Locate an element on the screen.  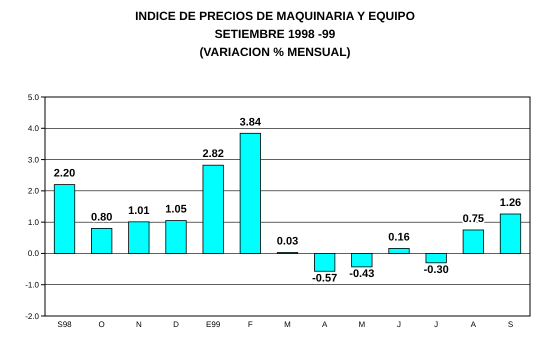
chart-subtitle: SETIEMBRE 1998 -99 is located at coordinates (275, 34).